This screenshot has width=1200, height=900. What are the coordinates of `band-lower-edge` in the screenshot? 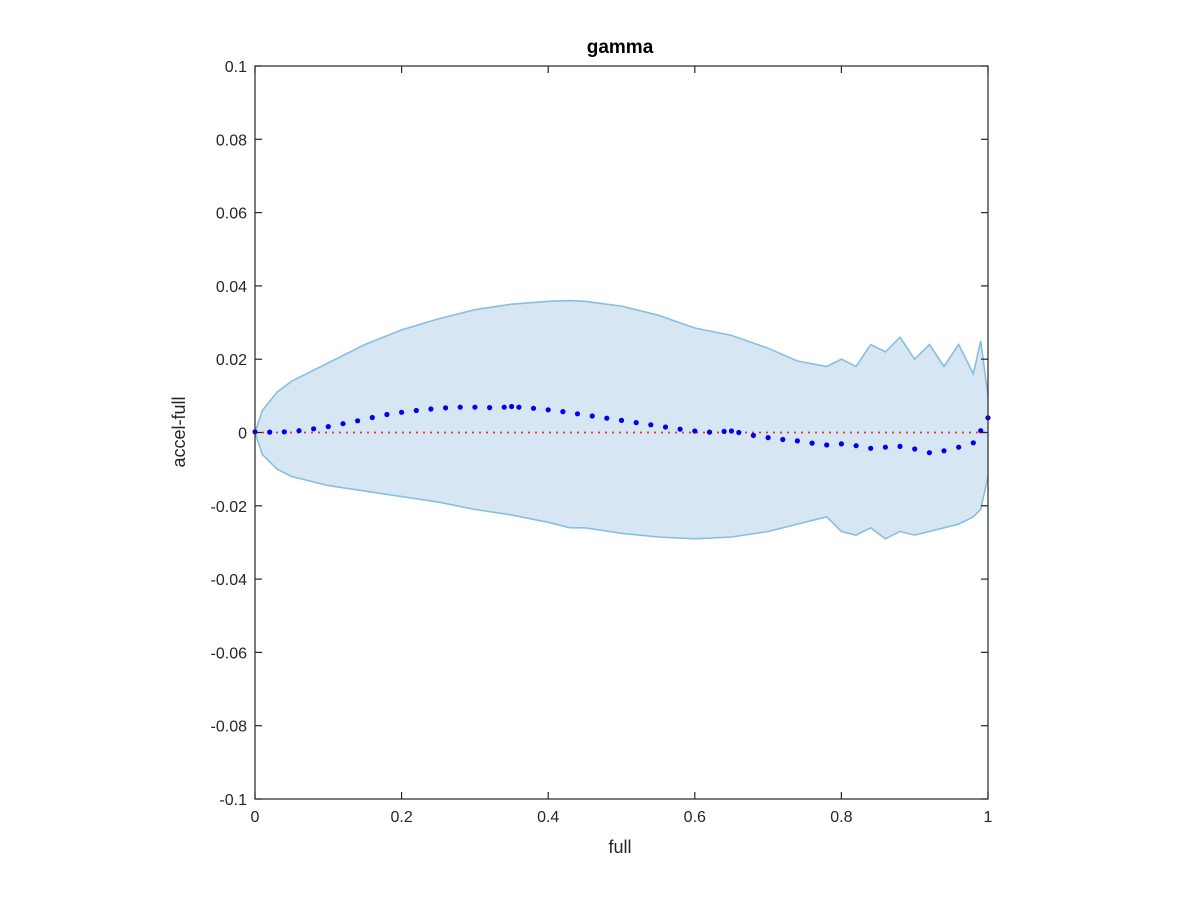 It's located at (621, 486).